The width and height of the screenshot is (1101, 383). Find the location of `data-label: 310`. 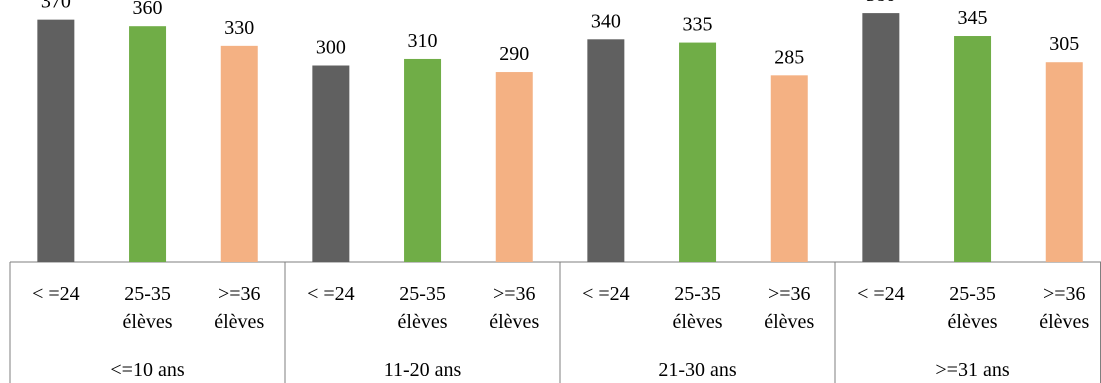

data-label: 310 is located at coordinates (423, 41).